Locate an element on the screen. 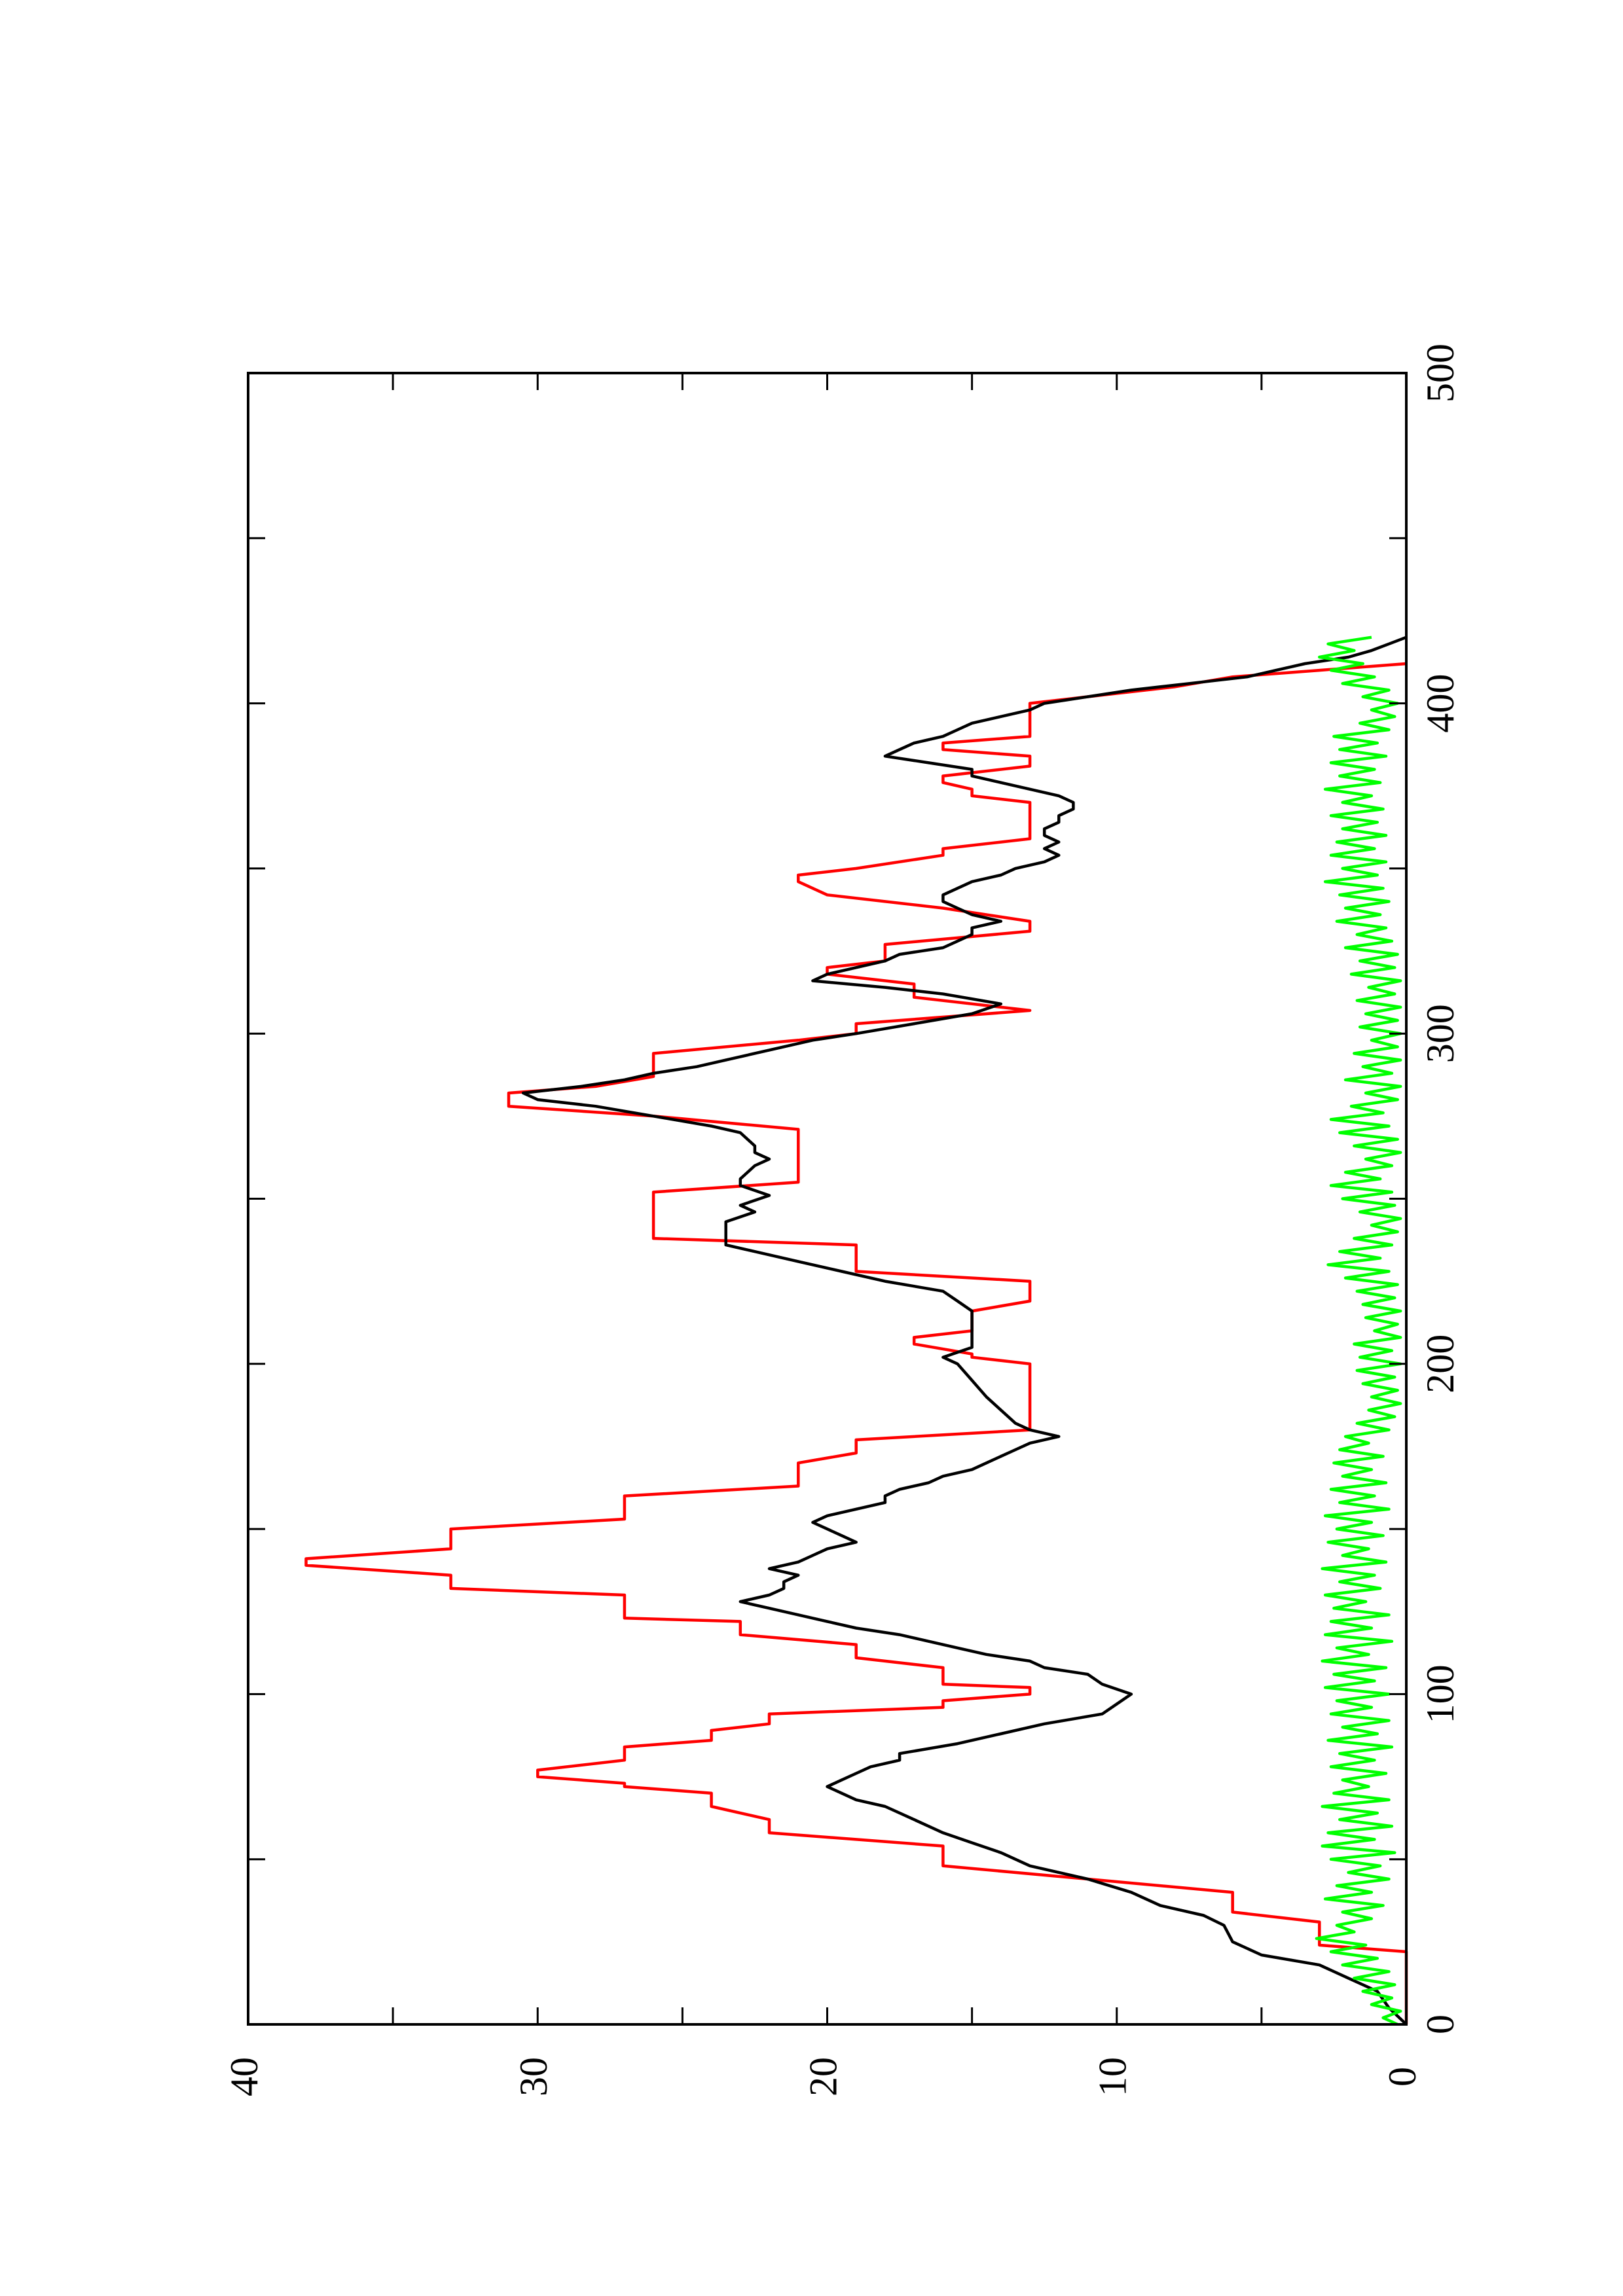 The height and width of the screenshot is (2296, 1623). y-tick-label: 30 is located at coordinates (533, 2076).